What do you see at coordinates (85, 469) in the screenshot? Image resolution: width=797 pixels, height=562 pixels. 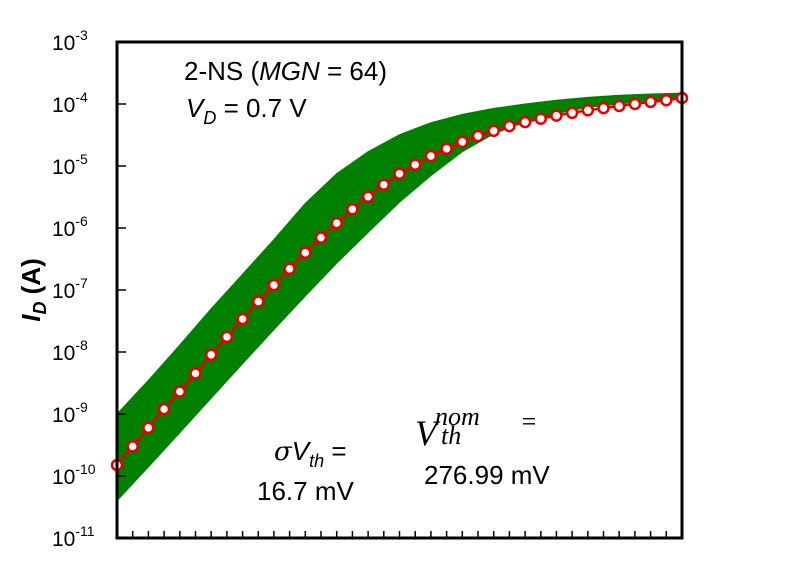 I see `y-tick-exponent: -10` at bounding box center [85, 469].